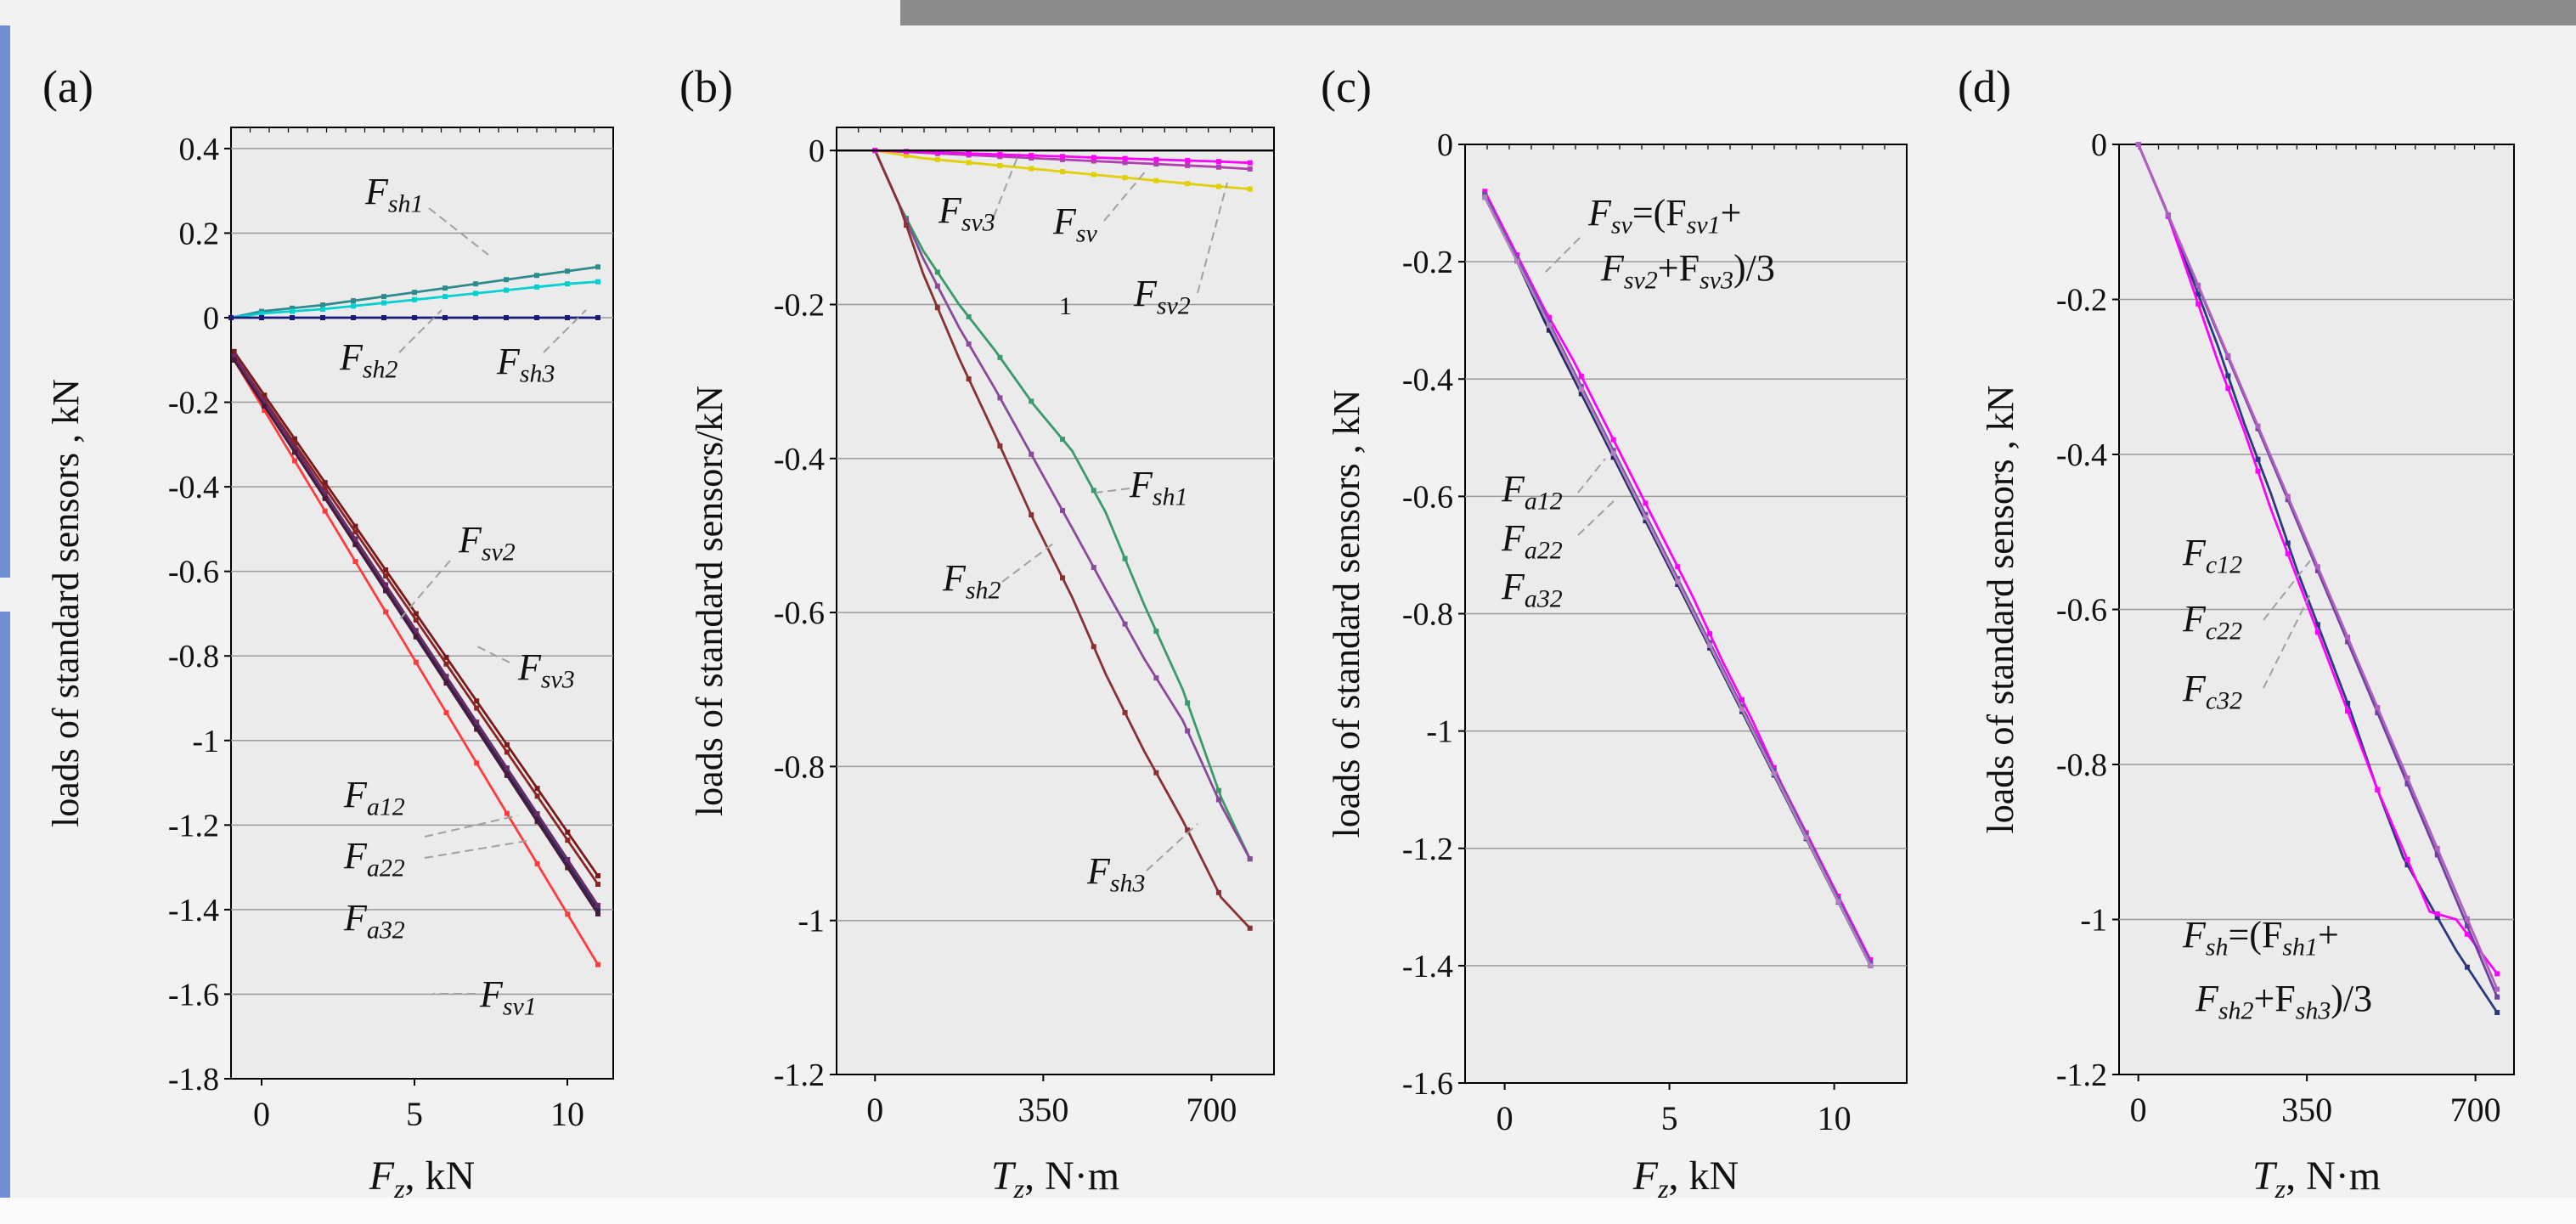 The image size is (2576, 1224). I want to click on x-tick-label: 0, so click(874, 1110).